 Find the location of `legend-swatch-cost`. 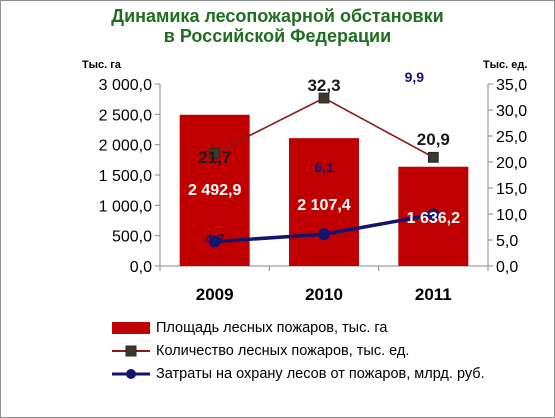

legend-swatch-cost is located at coordinates (131, 374).